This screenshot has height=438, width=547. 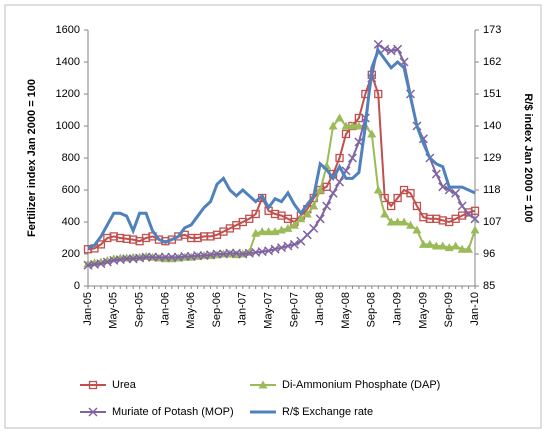 I want to click on legend-label: R/$ Exchange rate, so click(x=327, y=412).